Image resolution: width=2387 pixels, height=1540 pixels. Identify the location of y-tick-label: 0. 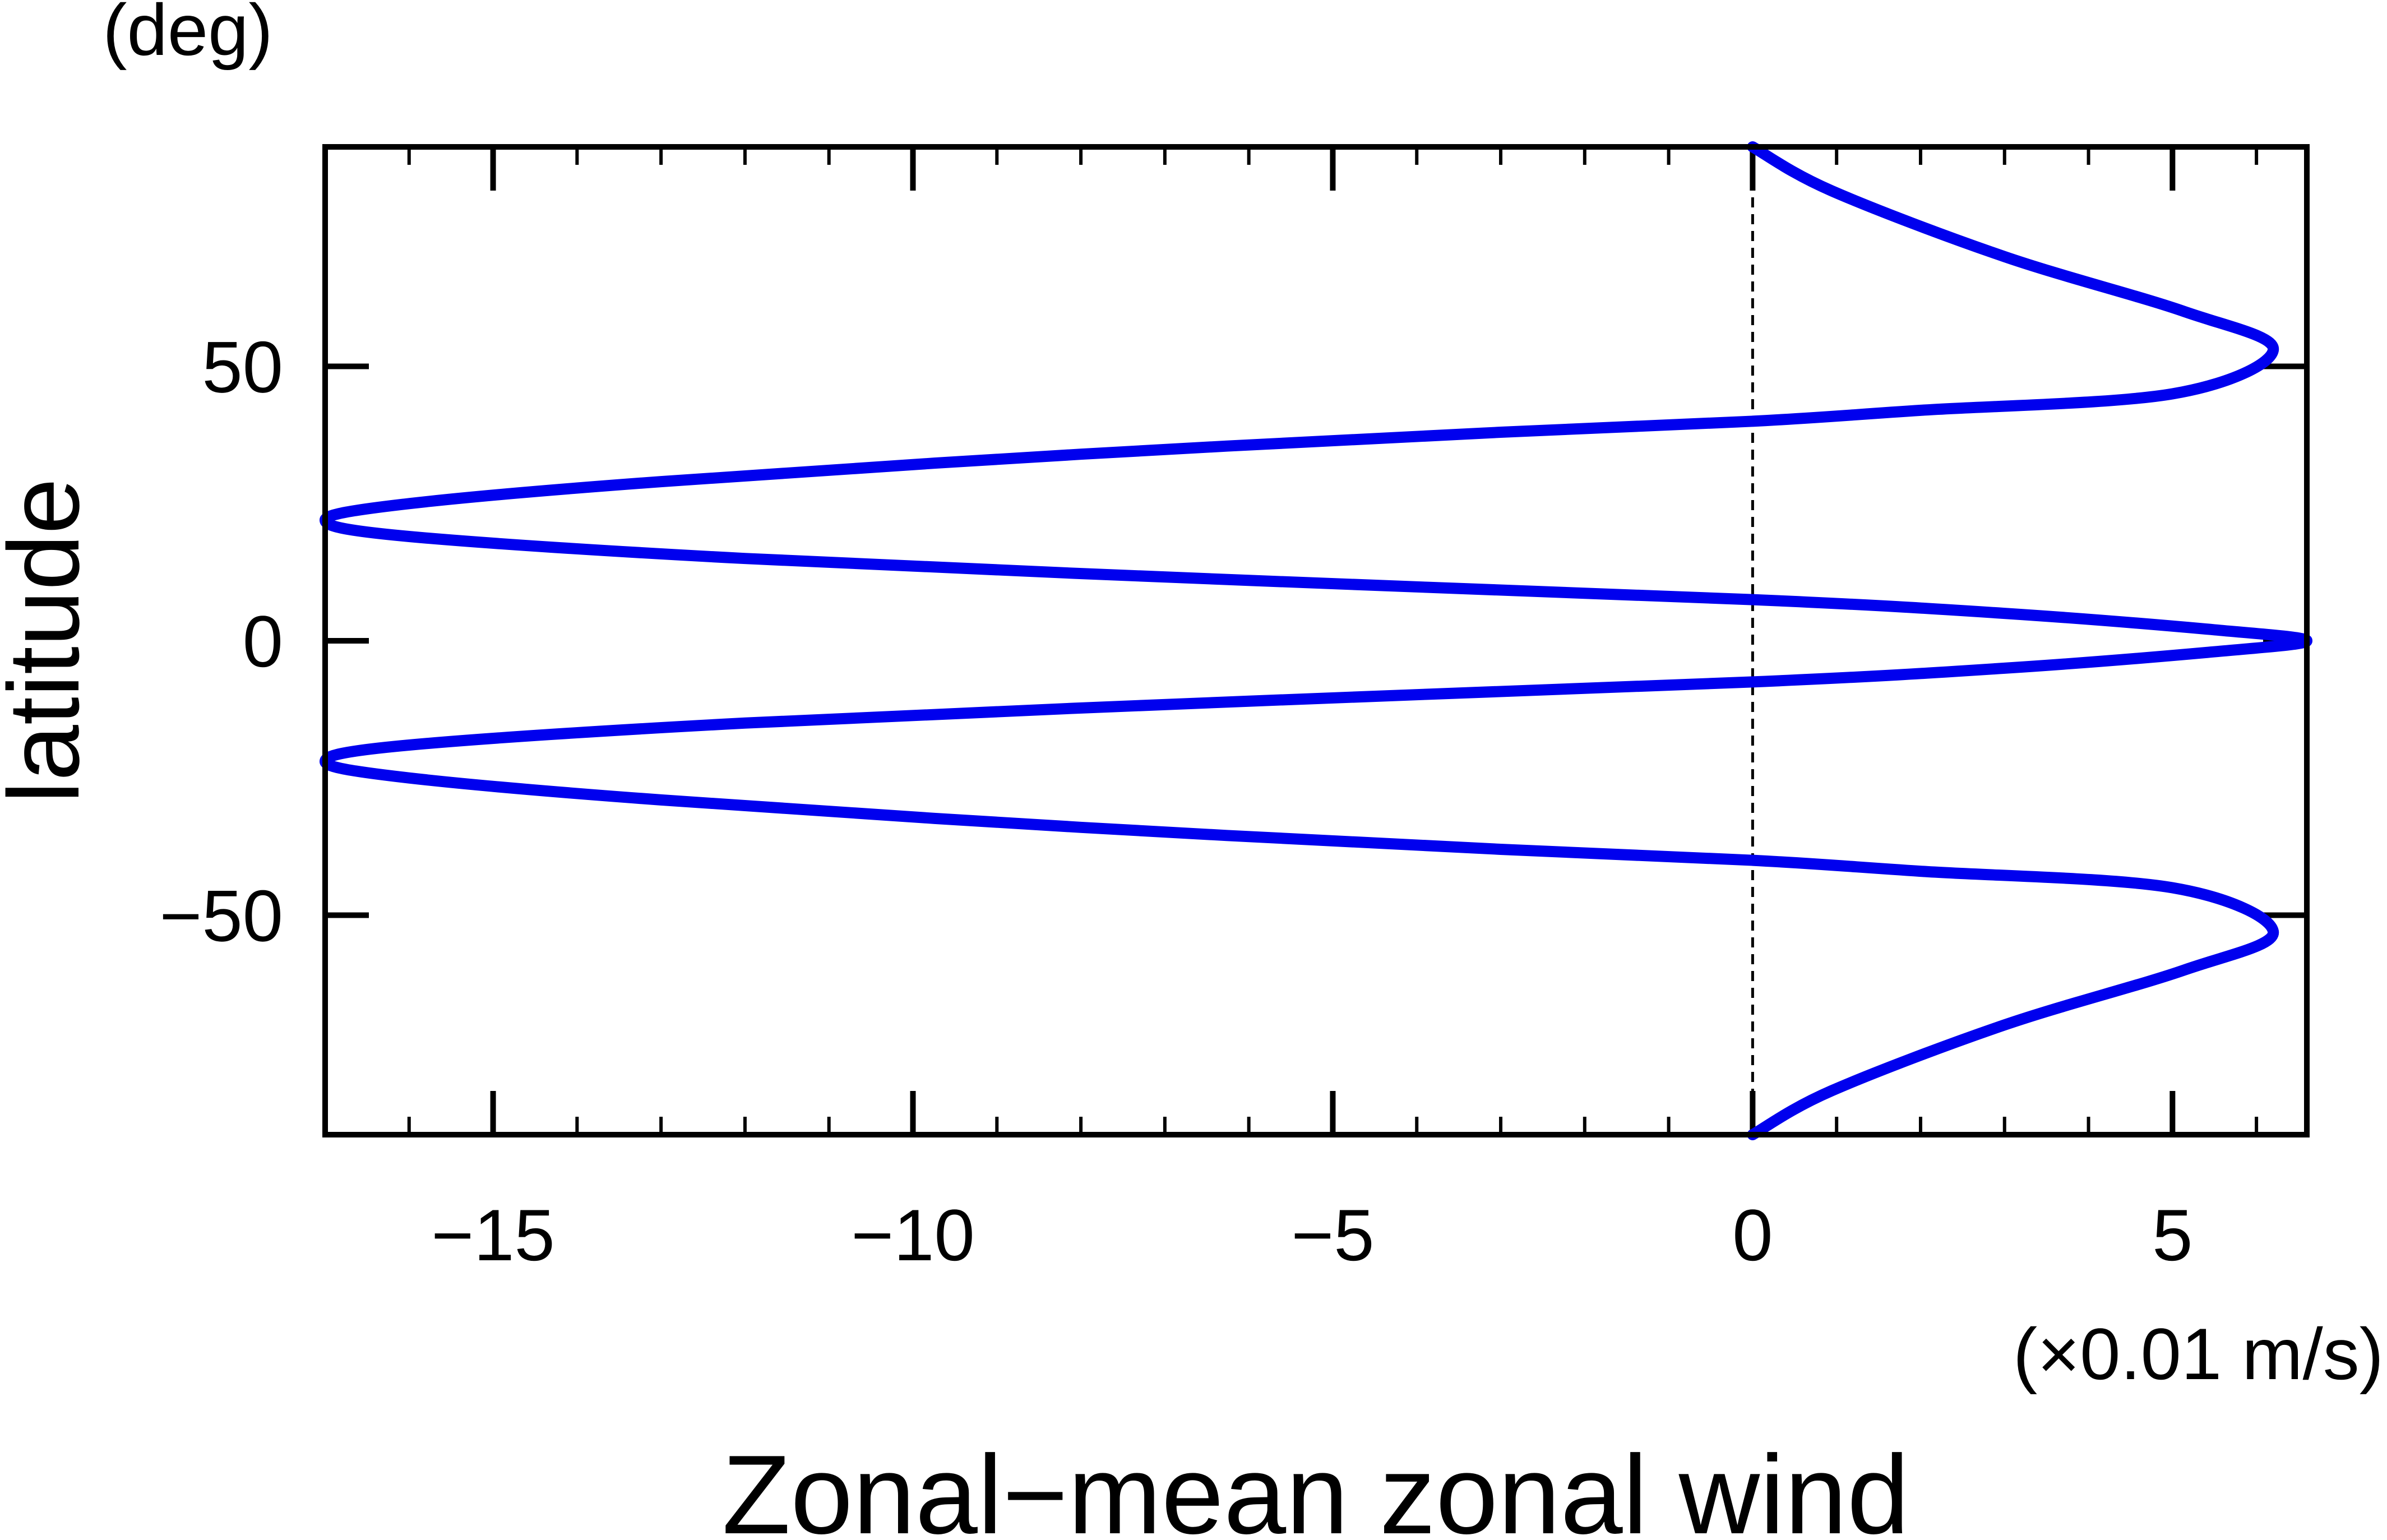
(263, 641).